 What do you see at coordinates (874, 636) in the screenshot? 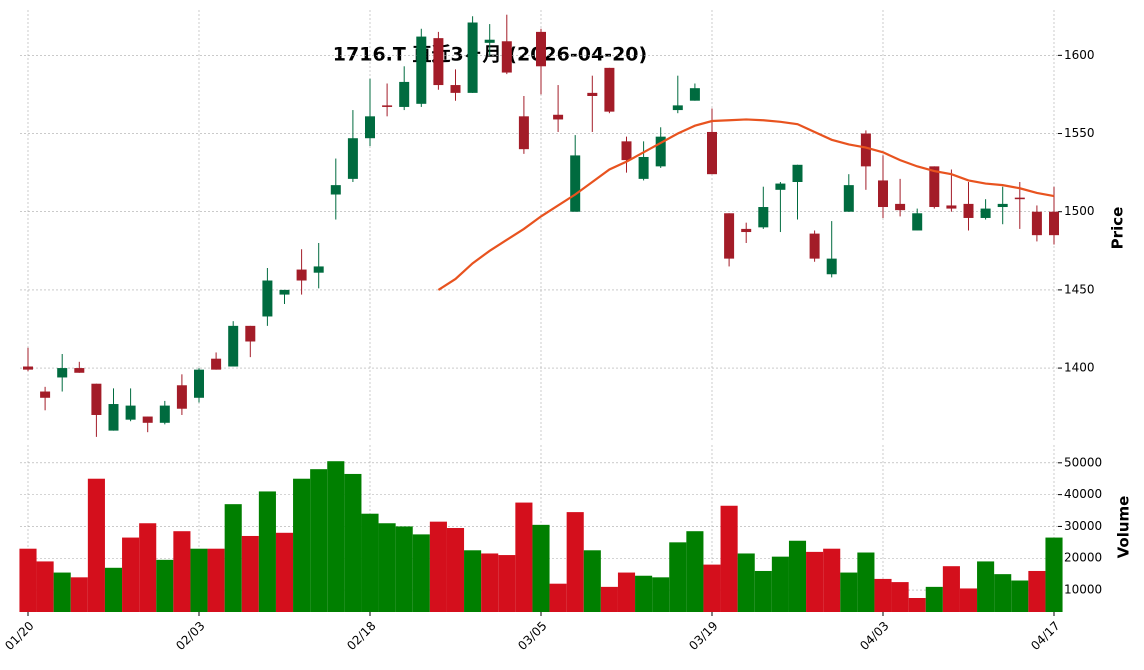
I see `x-tick-label: 04/03` at bounding box center [874, 636].